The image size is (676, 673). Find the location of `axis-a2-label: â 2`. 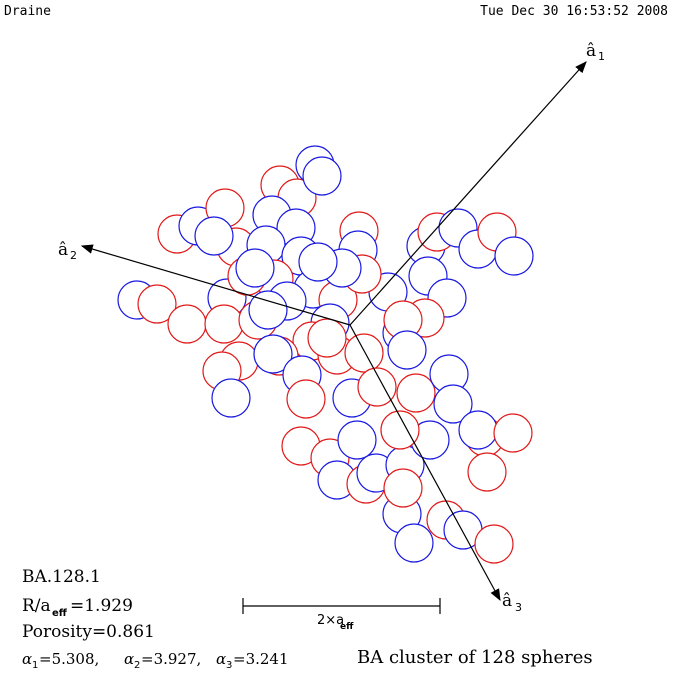

axis-a2-label: â 2 is located at coordinates (67, 251).